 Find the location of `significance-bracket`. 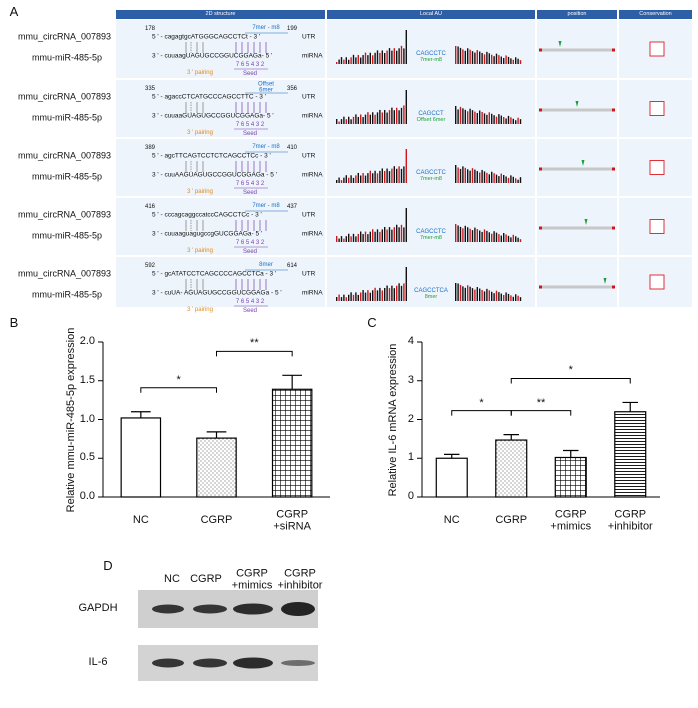

significance-bracket is located at coordinates (481, 413).